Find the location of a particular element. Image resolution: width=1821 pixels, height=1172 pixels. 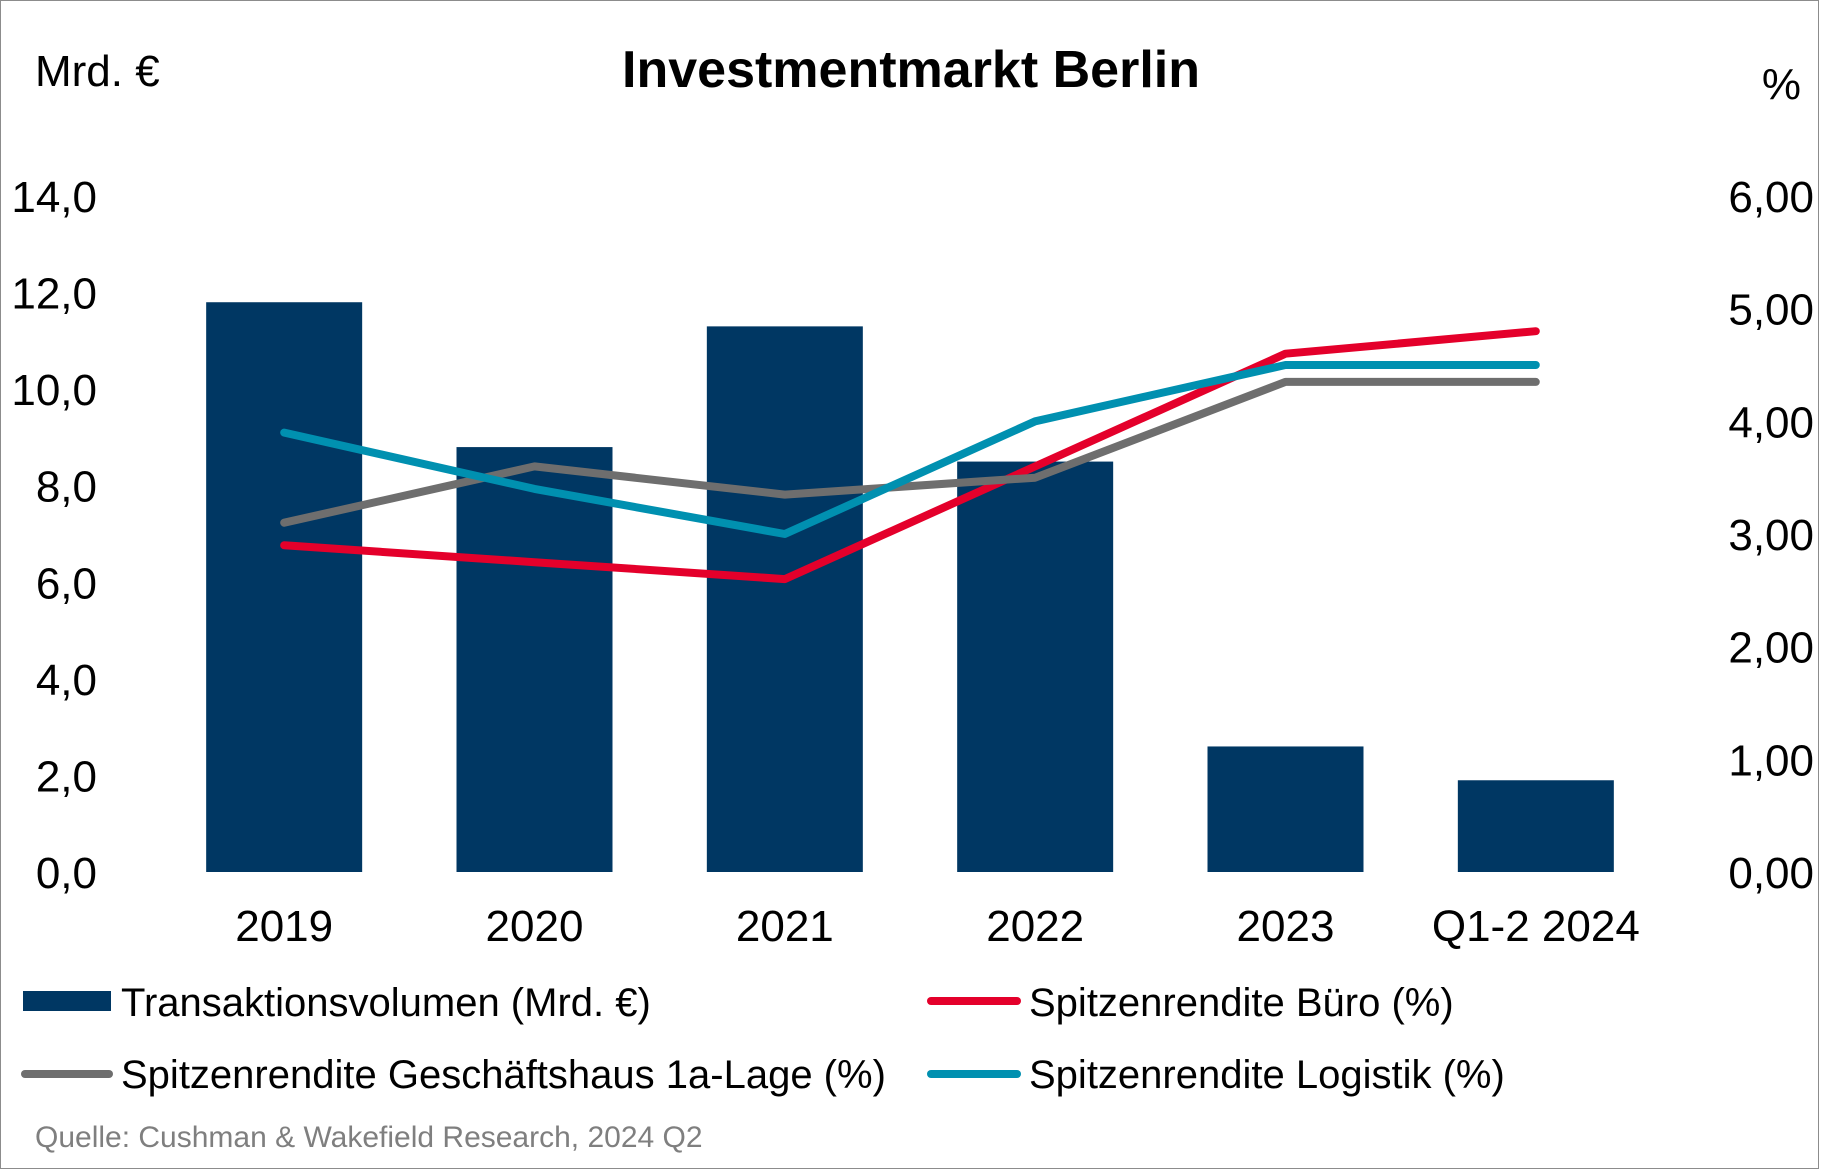

bar-2021 is located at coordinates (784, 599).